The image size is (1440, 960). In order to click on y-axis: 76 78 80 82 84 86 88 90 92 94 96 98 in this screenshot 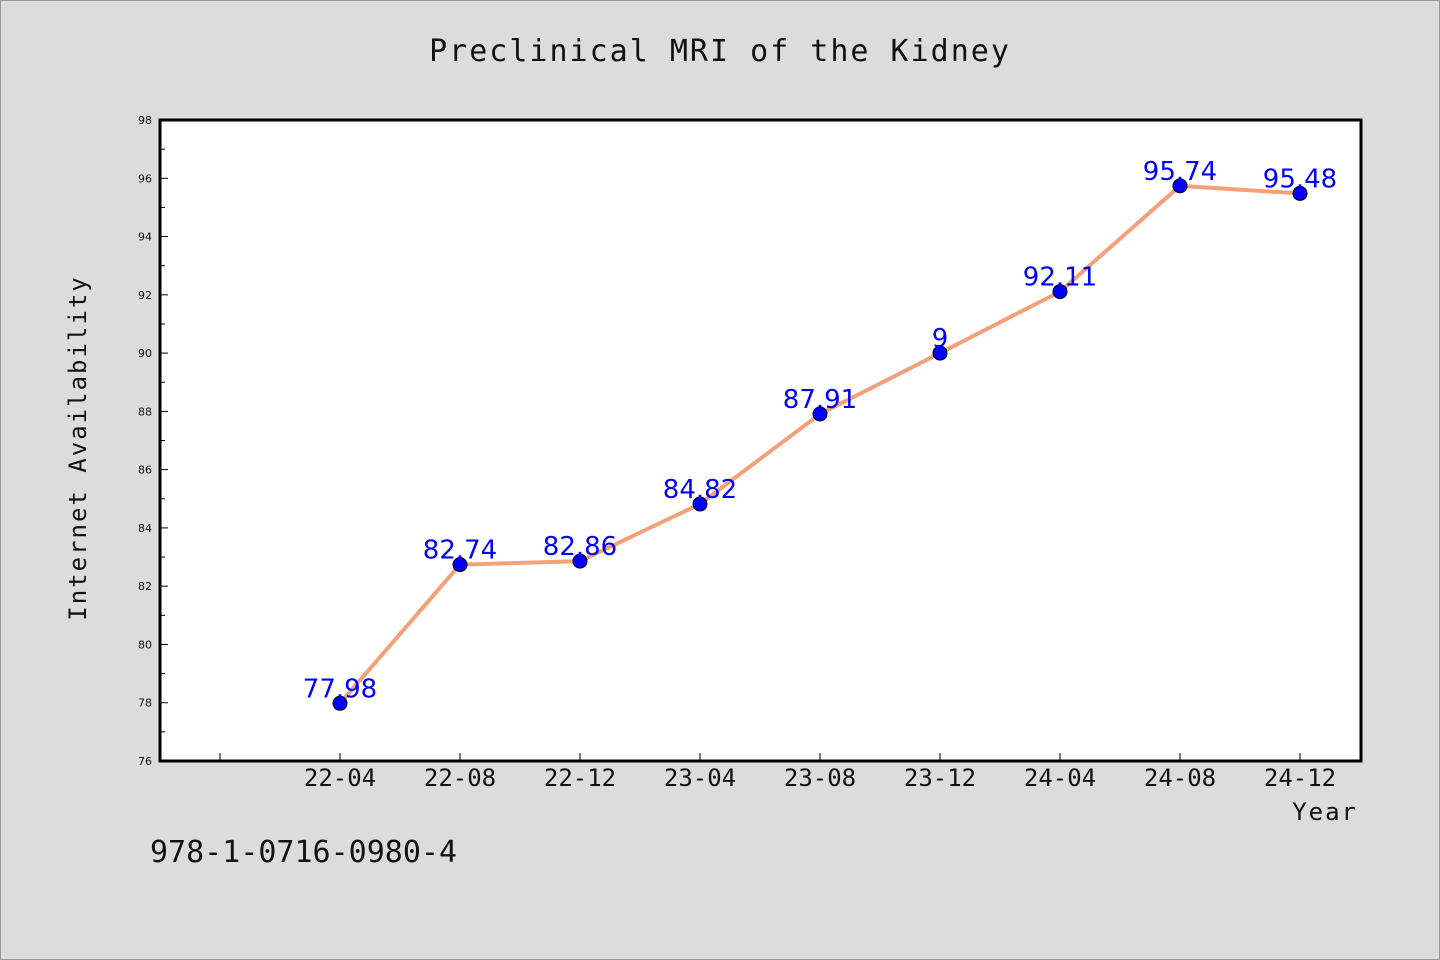, I will do `click(153, 441)`.